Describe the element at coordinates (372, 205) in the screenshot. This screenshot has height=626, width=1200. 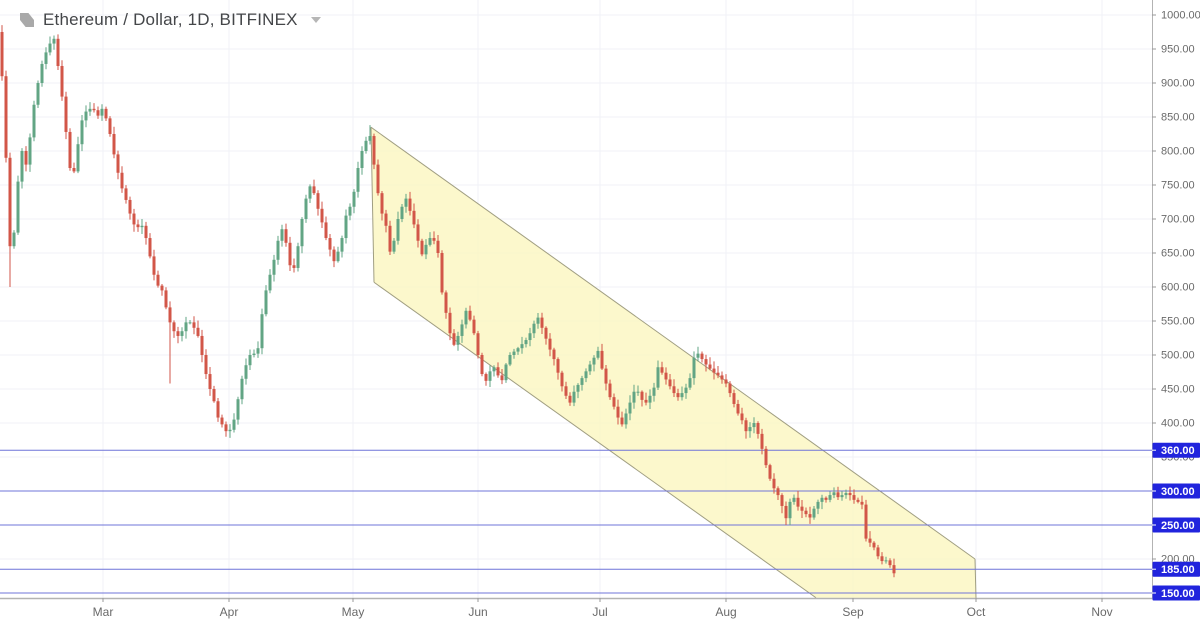
I see `channel-left-edge` at that location.